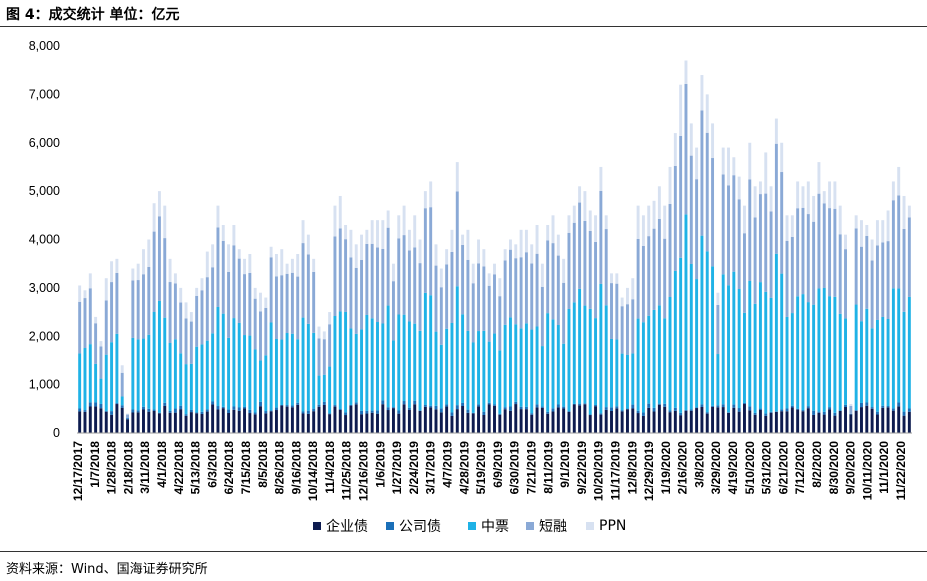 Image resolution: width=927 pixels, height=581 pixels. I want to click on x-tick-label: 2/18/2018, so click(128, 468).